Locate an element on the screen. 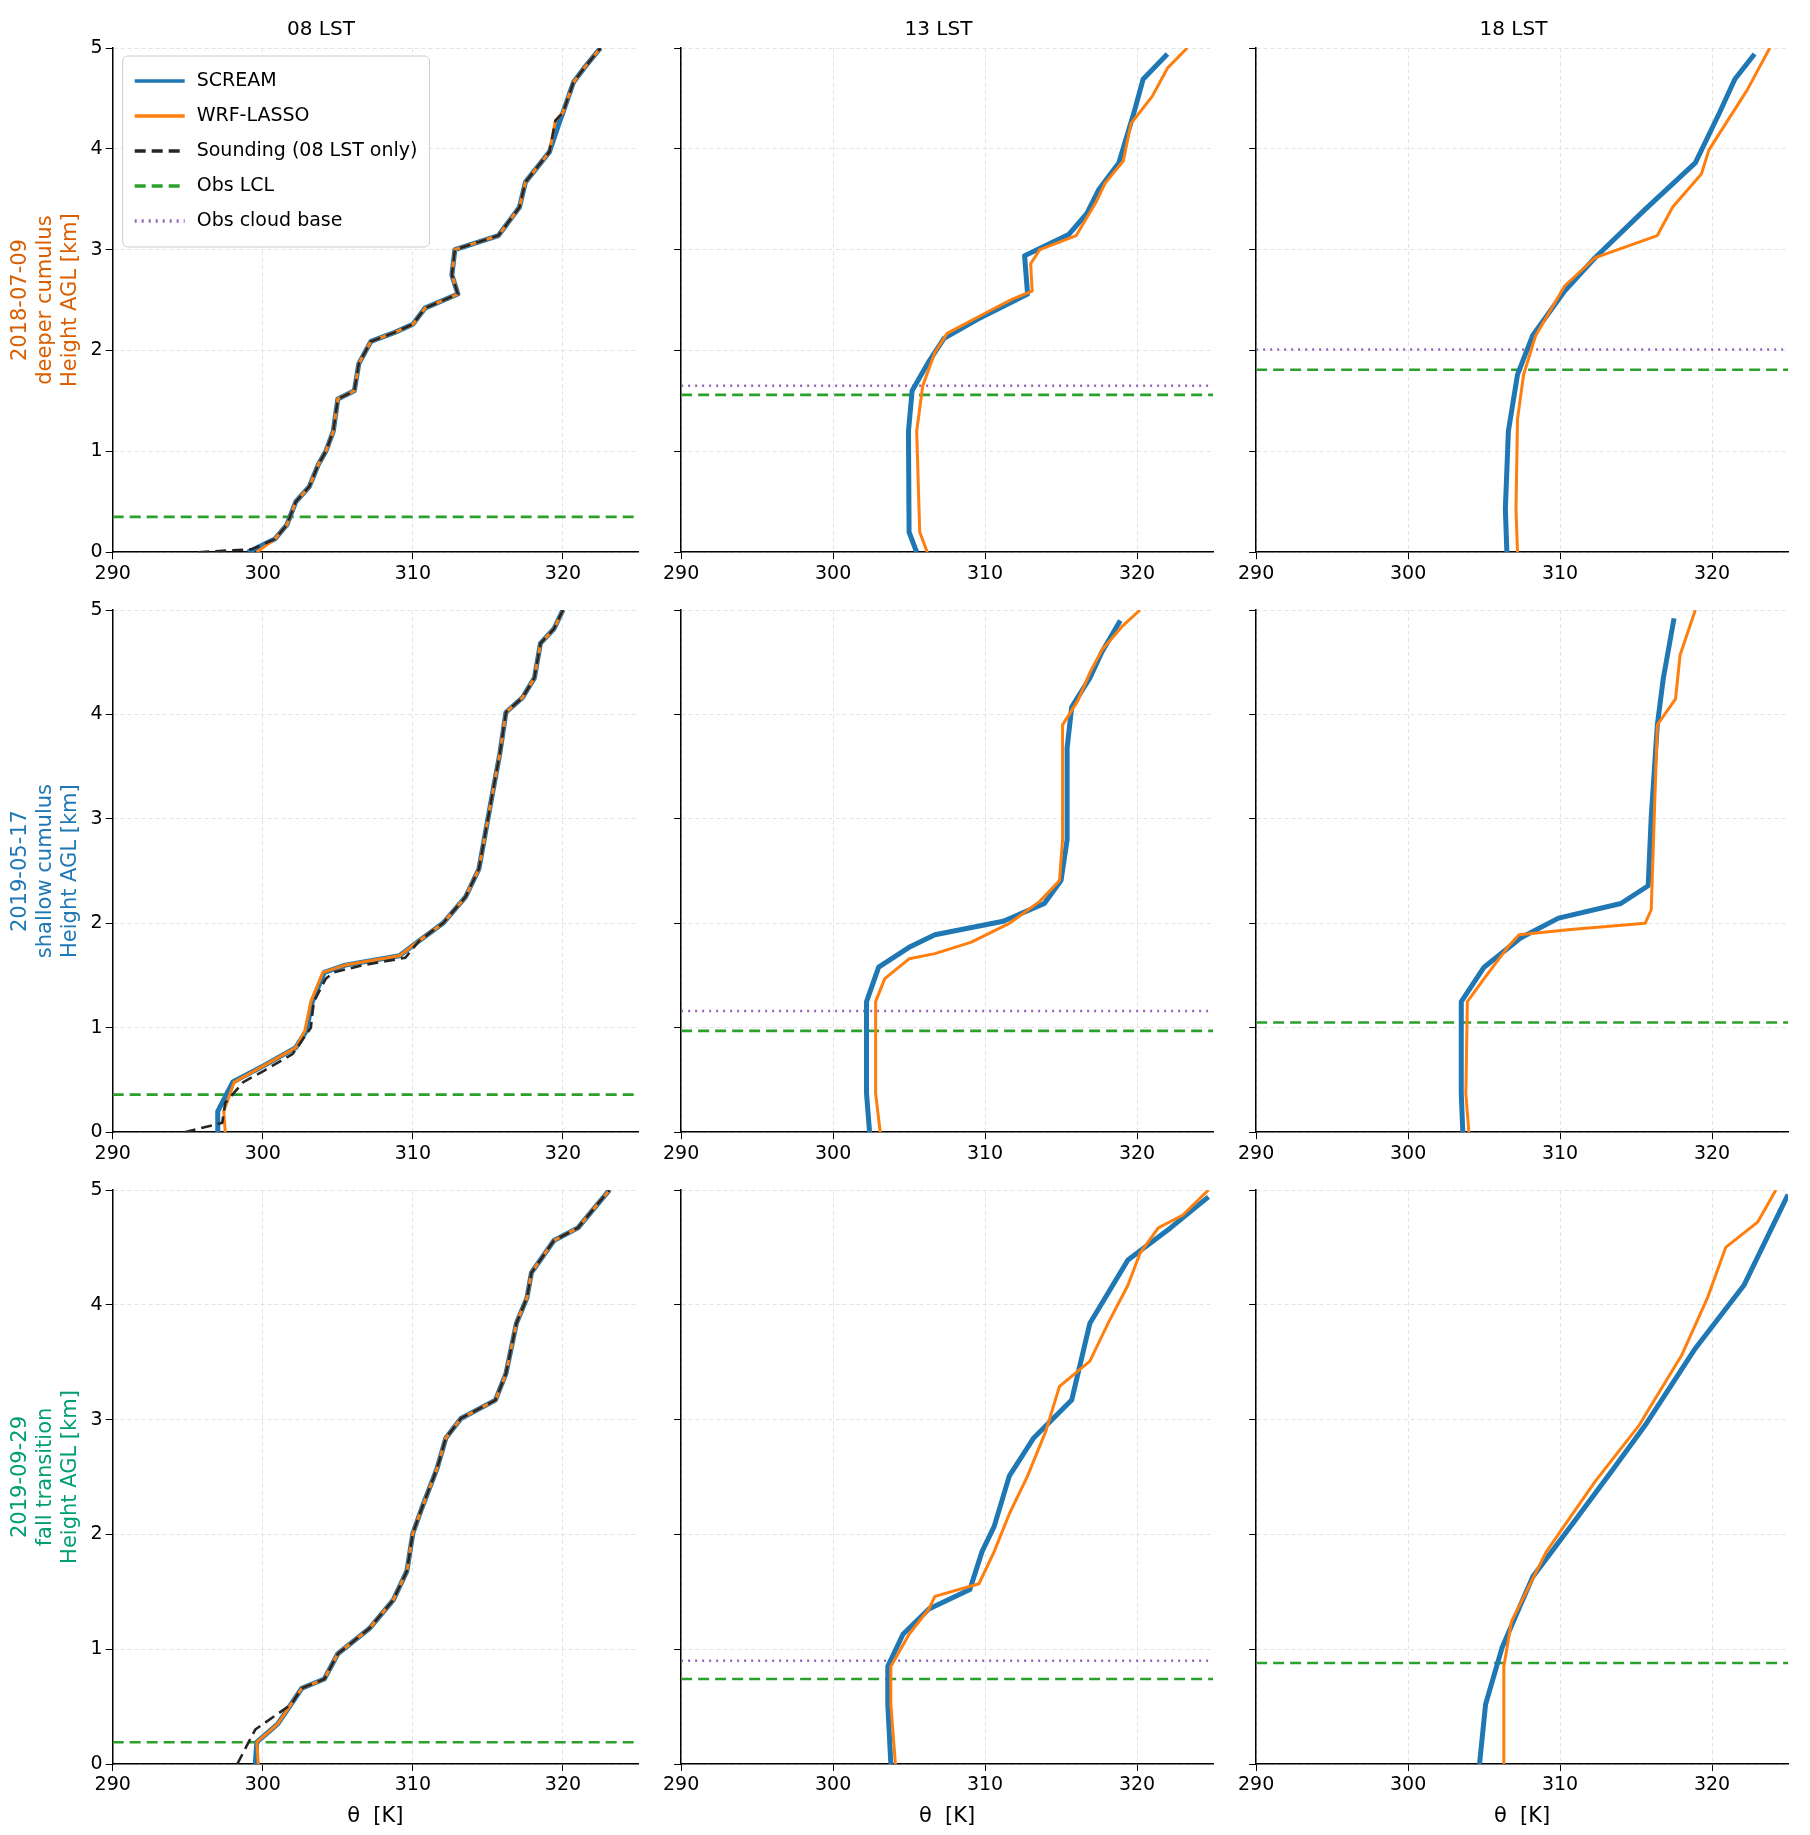 The width and height of the screenshot is (1810, 1835). chart-title: 18 LST is located at coordinates (1514, 28).